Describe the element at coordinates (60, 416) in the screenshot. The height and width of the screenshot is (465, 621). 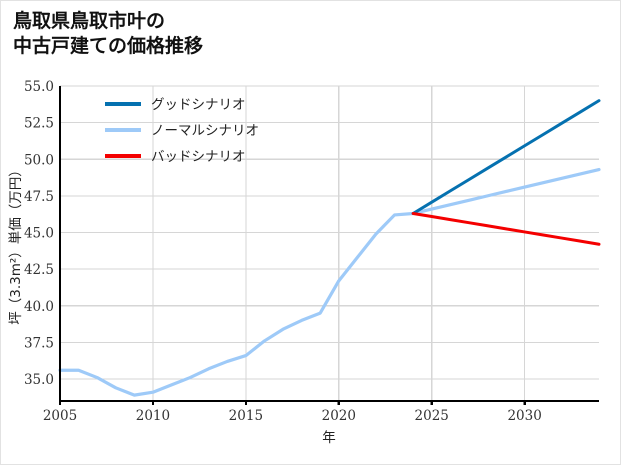
I see `x-axis-tick-label: 2005` at that location.